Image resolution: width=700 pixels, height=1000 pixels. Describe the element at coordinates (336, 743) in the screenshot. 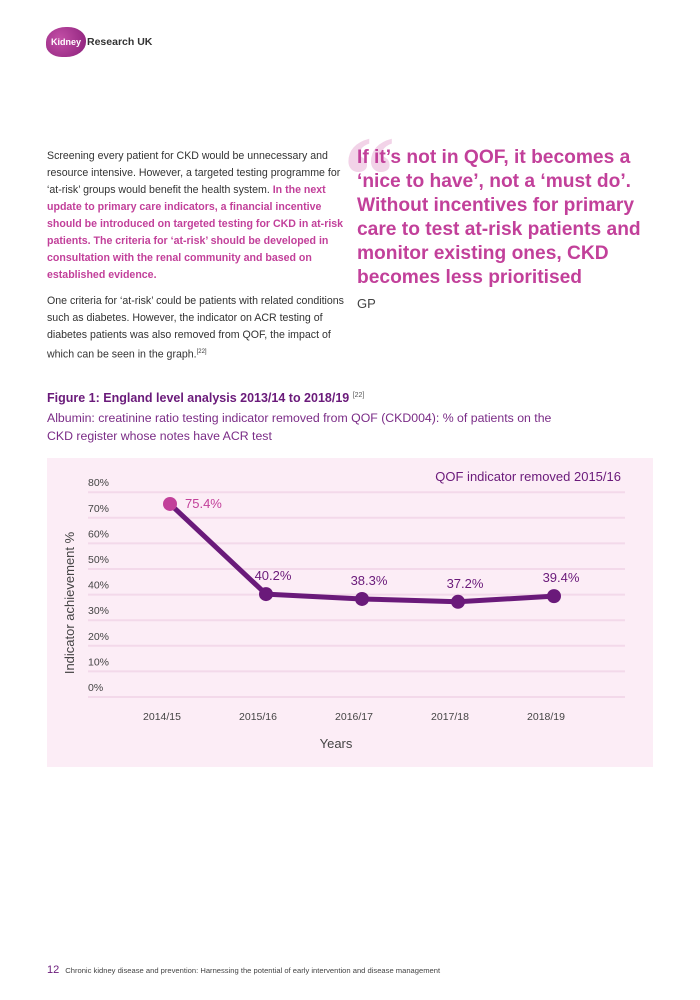

I see `x-axis-title: Years` at that location.